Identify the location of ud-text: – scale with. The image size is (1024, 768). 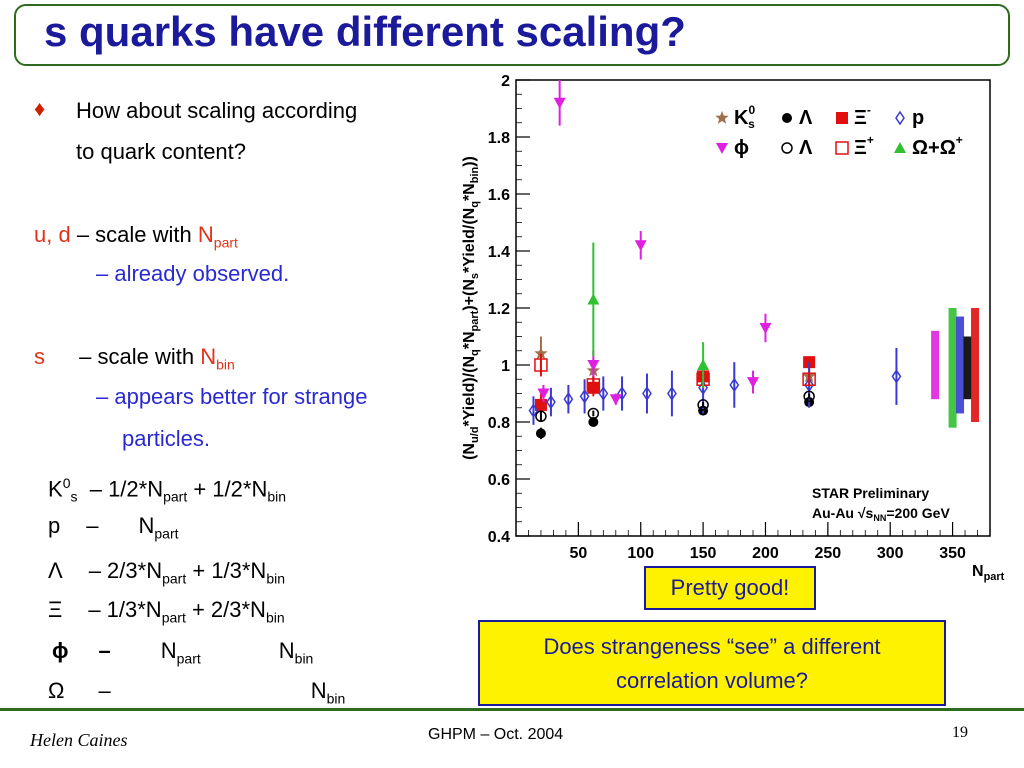
(137, 234).